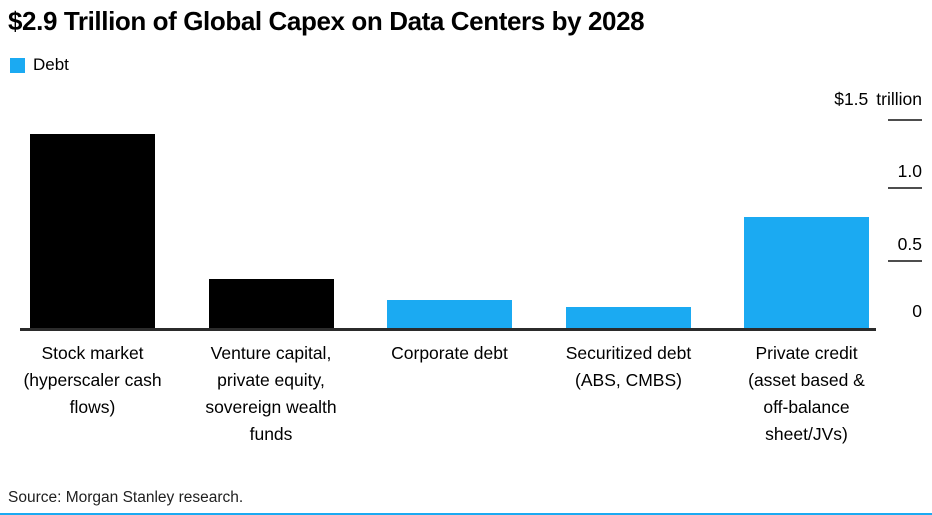 This screenshot has width=932, height=515. I want to click on y-tick-mark-1.5, so click(905, 120).